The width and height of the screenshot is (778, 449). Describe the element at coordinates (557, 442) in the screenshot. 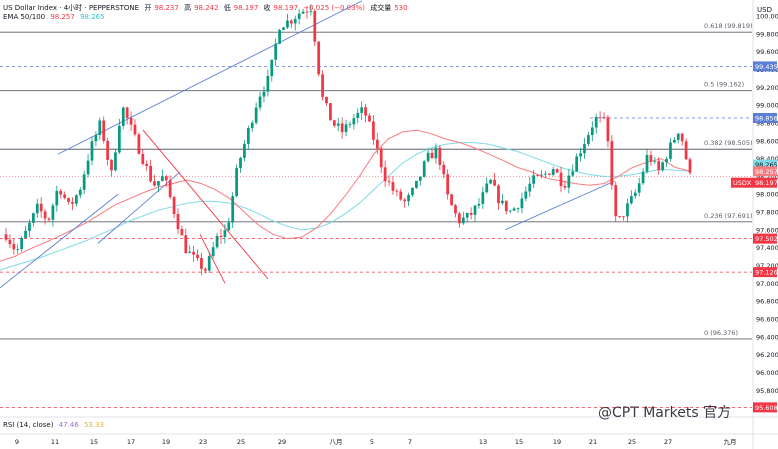

I see `x-tick-label: 19` at that location.